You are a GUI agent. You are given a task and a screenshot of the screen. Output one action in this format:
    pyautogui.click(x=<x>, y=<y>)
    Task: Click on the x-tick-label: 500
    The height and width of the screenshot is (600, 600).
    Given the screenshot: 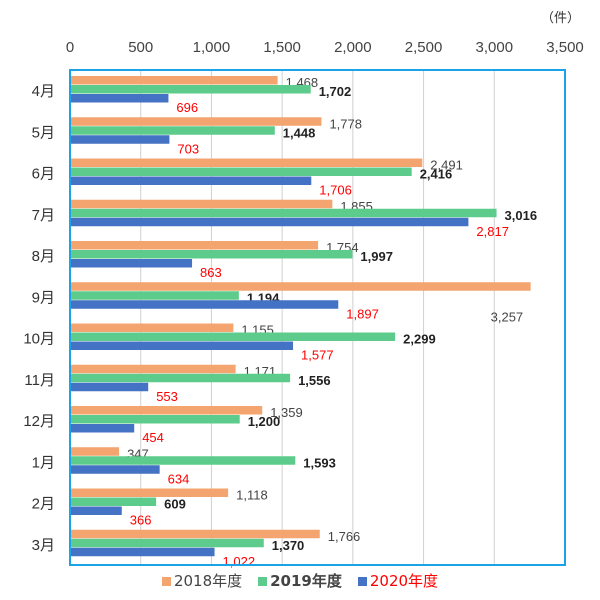 What is the action you would take?
    pyautogui.click(x=140, y=47)
    